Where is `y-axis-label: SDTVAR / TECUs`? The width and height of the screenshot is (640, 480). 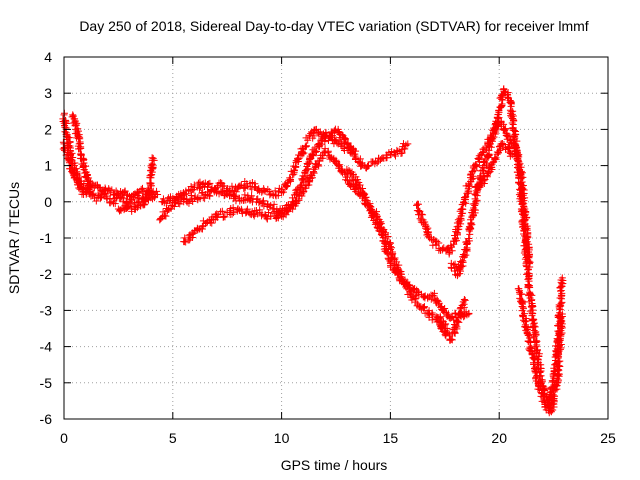
y-axis-label: SDTVAR / TECUs is located at coordinates (14, 238).